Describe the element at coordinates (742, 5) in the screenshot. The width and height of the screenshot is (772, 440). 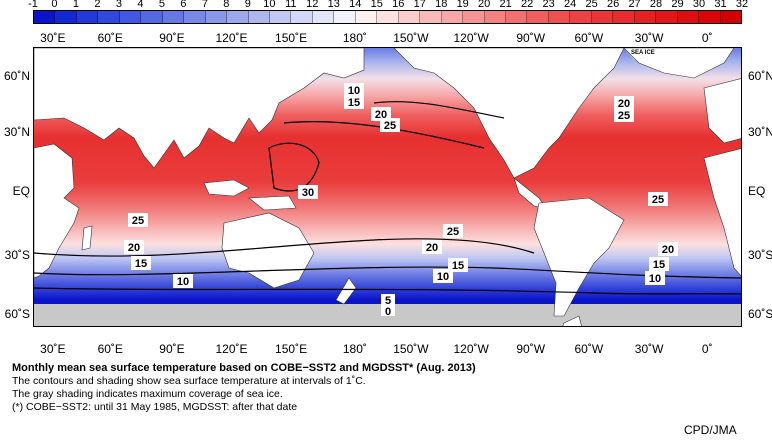
I see `colorbar-tick-label: 32` at that location.